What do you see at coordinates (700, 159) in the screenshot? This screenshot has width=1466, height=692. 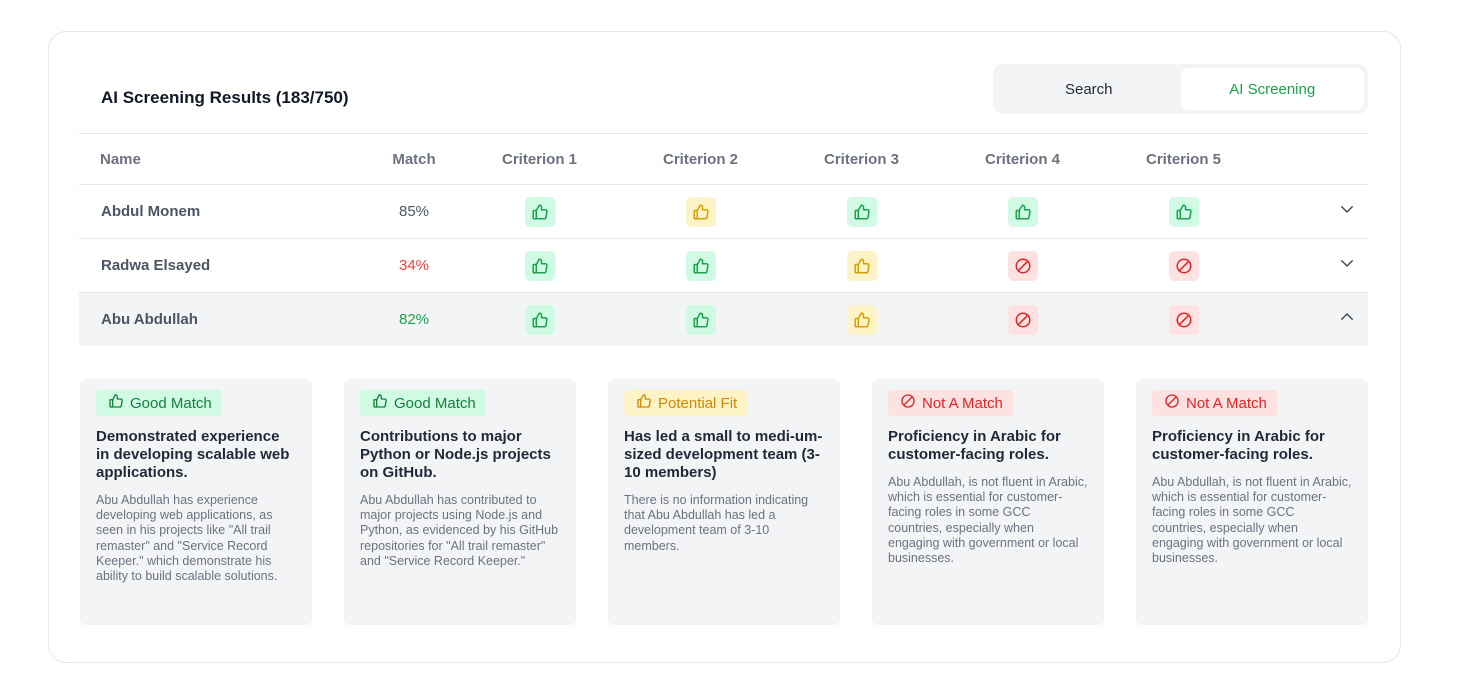 I see `column-header-criterion-2: Criterion 2` at bounding box center [700, 159].